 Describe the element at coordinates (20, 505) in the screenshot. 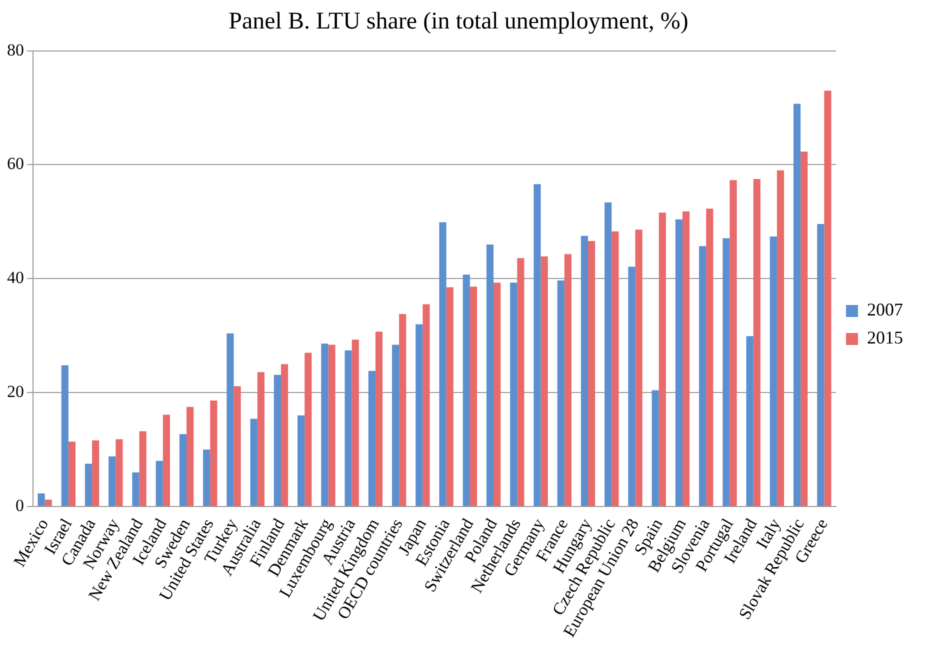

I see `y-tick-label: 0` at that location.